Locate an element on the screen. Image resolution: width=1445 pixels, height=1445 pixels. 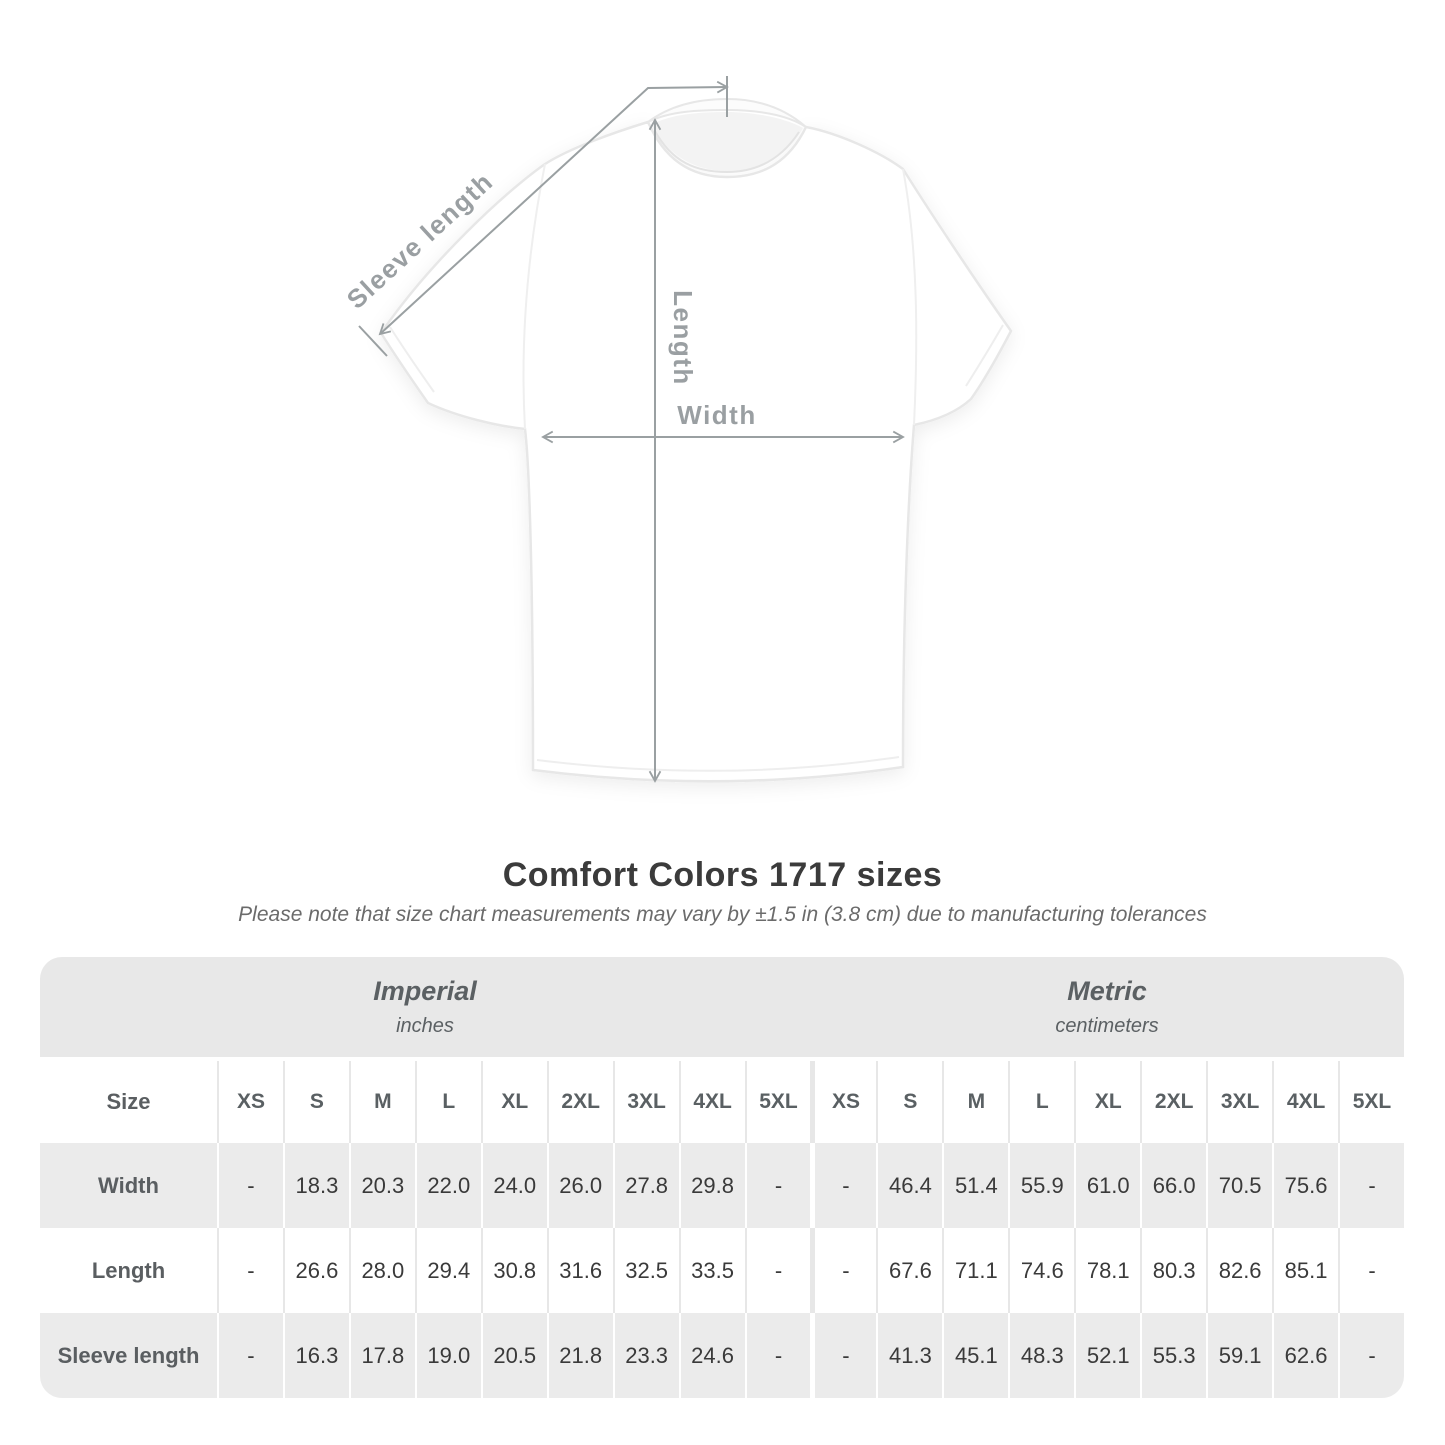
width-label: Width is located at coordinates (716, 415).